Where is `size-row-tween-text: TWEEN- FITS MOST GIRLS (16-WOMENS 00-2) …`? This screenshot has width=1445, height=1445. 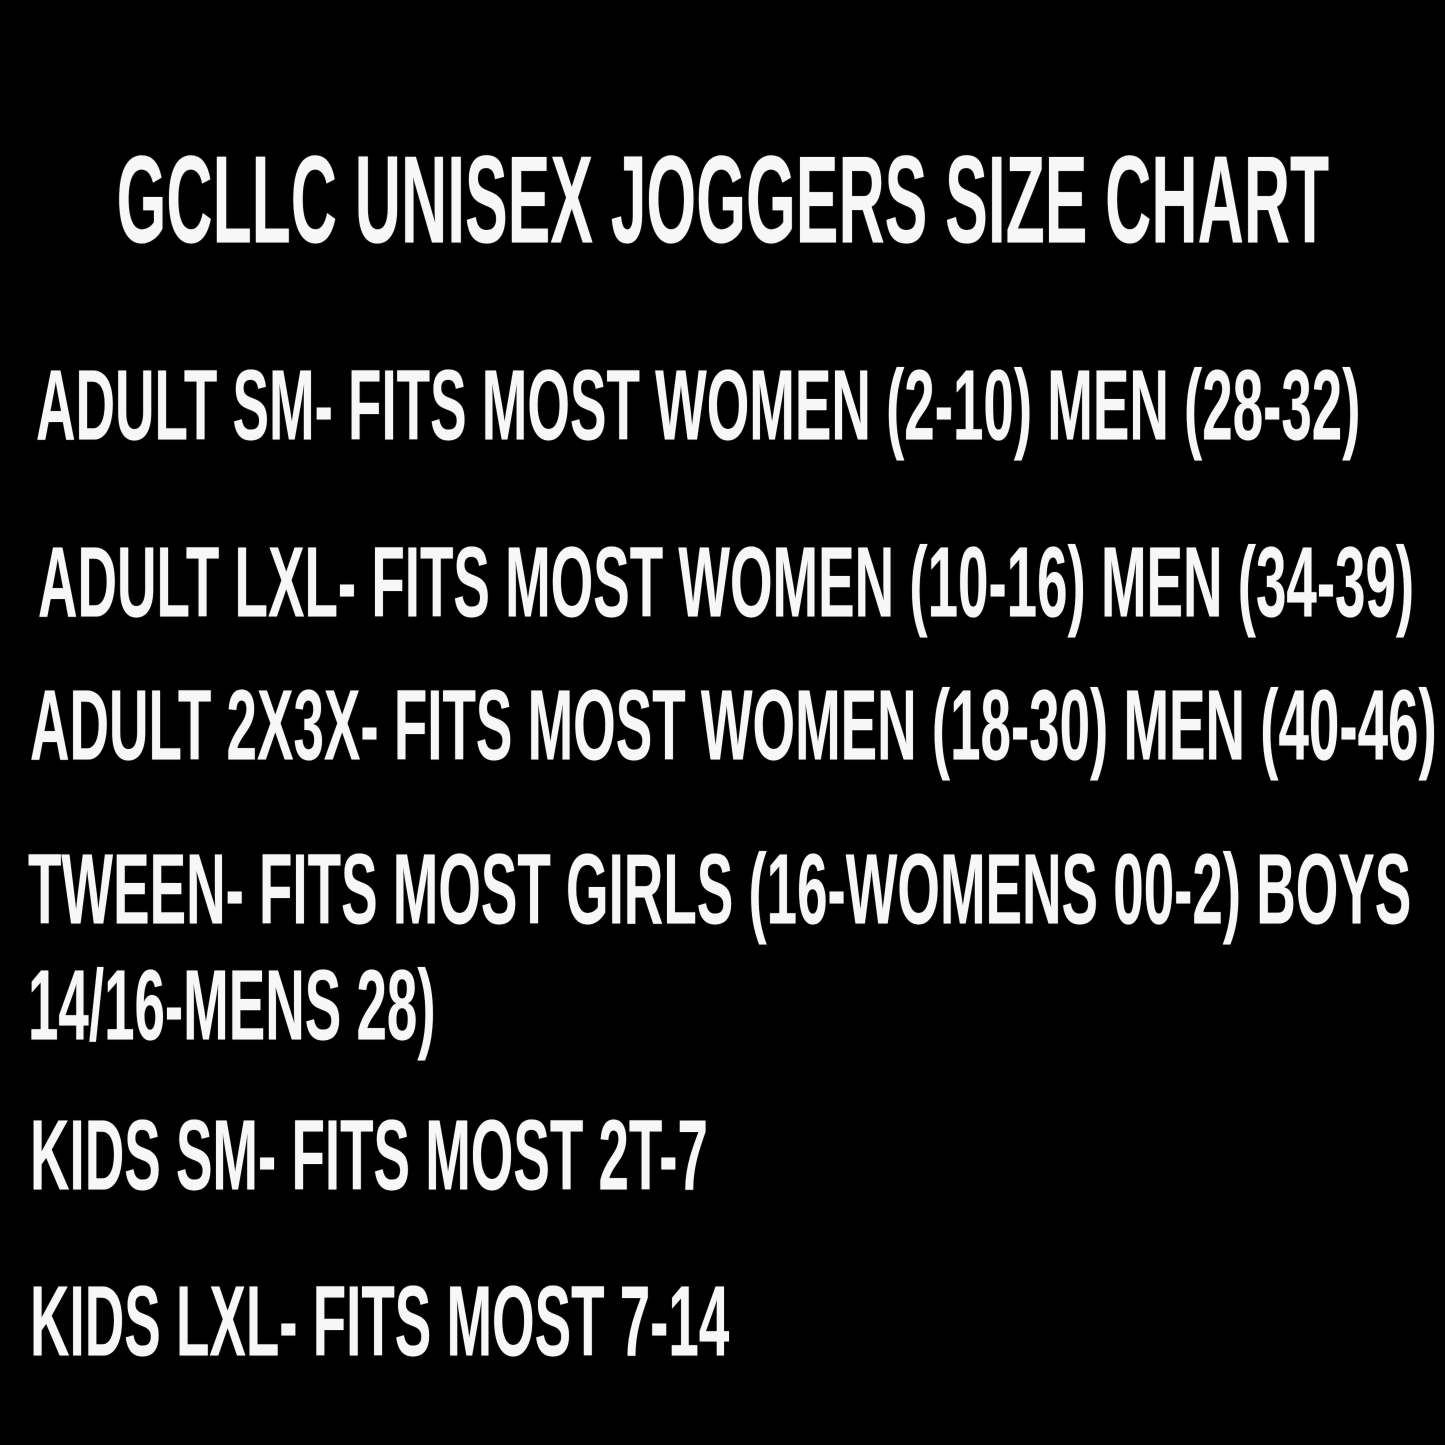 size-row-tween-text: TWEEN- FITS MOST GIRLS (16-WOMENS 00-2) … is located at coordinates (720, 890).